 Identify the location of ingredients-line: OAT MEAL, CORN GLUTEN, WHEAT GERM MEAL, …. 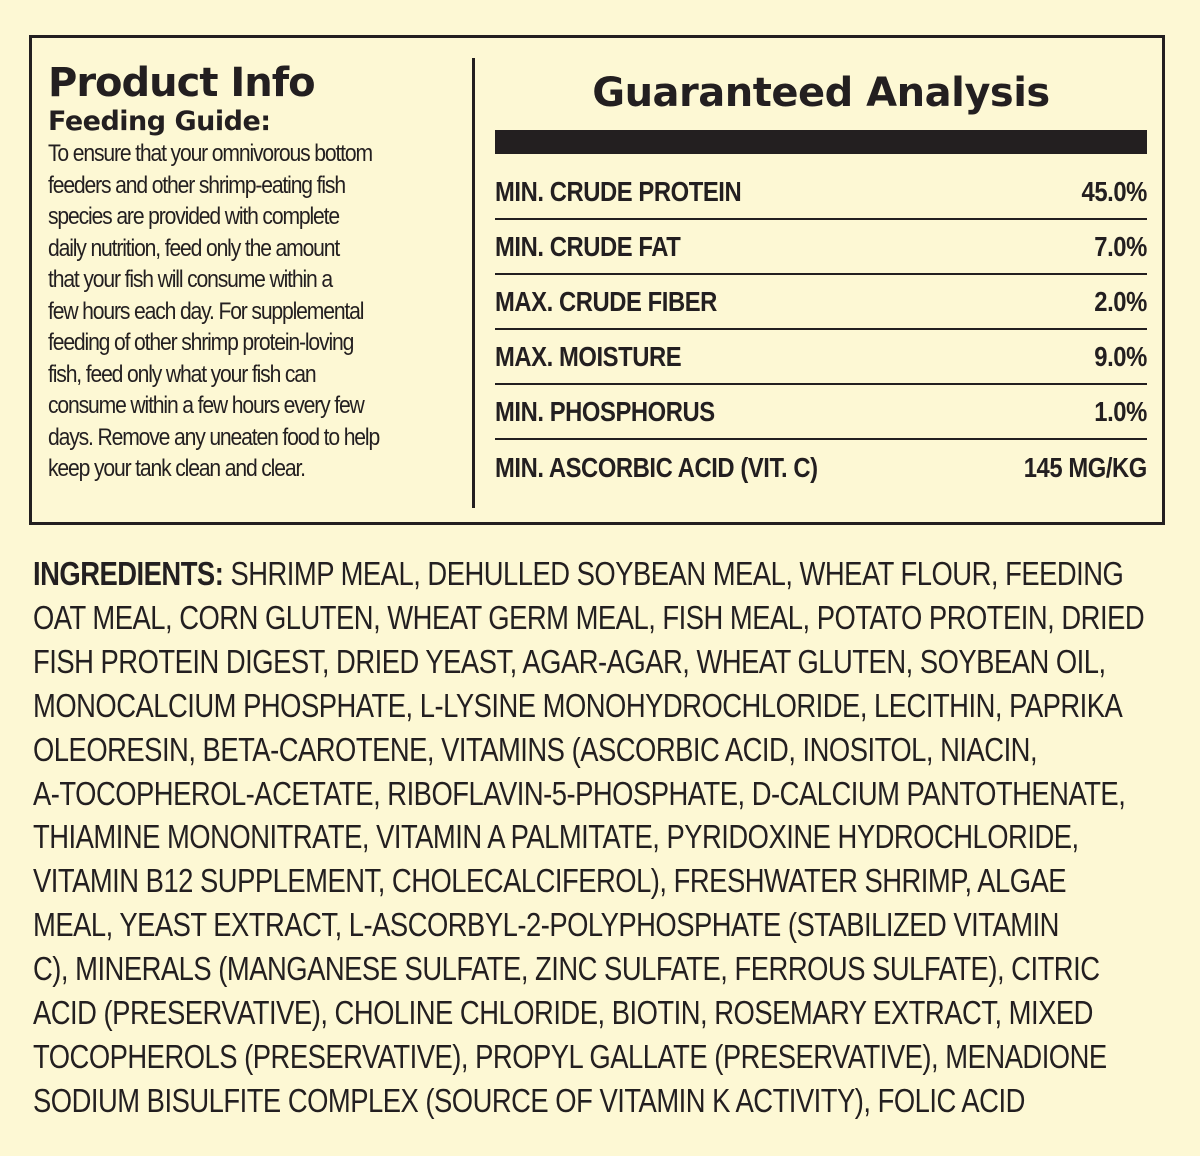
(589, 617).